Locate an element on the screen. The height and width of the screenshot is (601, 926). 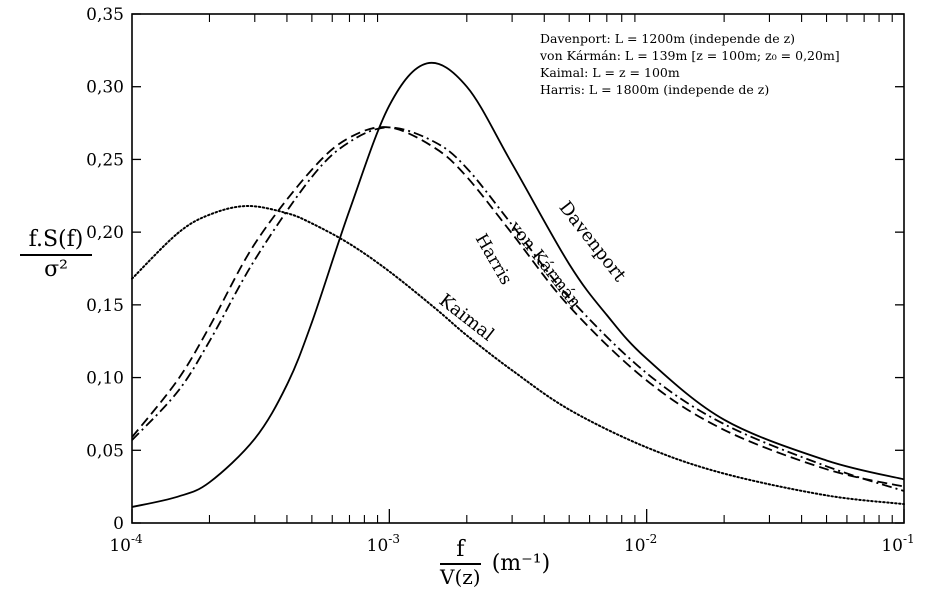
x-label-denominator: V(z) is located at coordinates (460, 577).